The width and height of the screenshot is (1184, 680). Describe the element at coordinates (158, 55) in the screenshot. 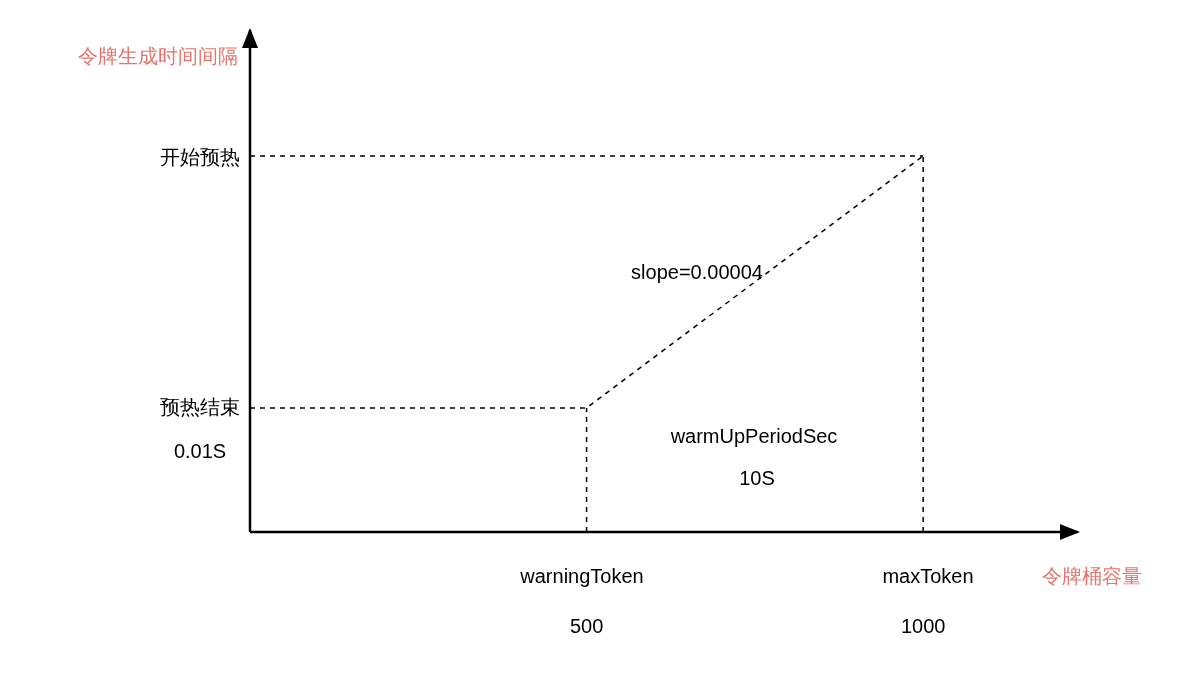

I see `y-axis-title: 令牌生成时间间隔` at that location.